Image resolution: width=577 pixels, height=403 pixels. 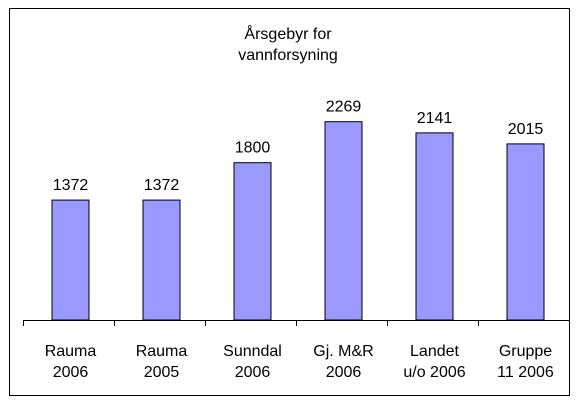 I want to click on x-tick-label: Rauma 2005, so click(x=161, y=362).